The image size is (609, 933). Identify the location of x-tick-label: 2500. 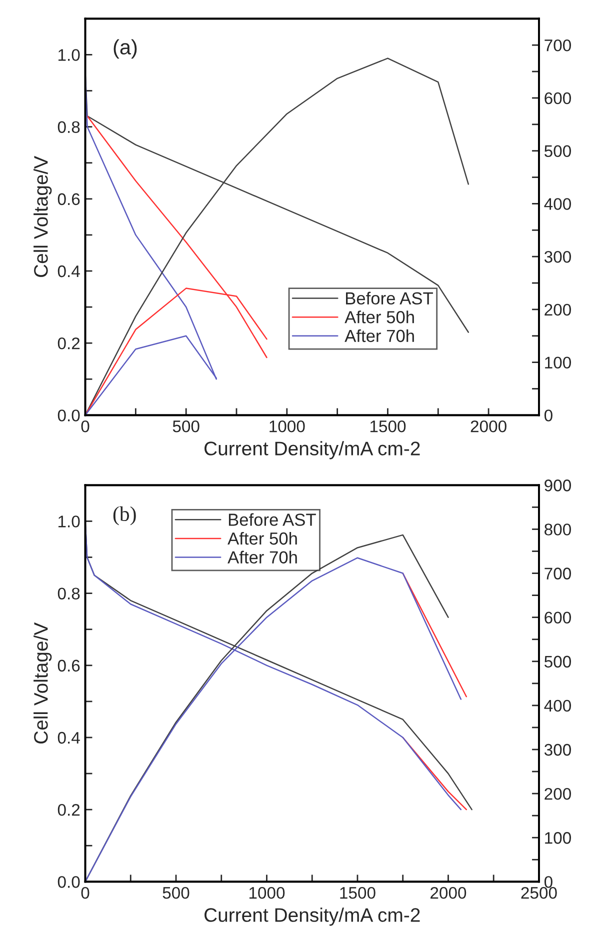
(539, 892).